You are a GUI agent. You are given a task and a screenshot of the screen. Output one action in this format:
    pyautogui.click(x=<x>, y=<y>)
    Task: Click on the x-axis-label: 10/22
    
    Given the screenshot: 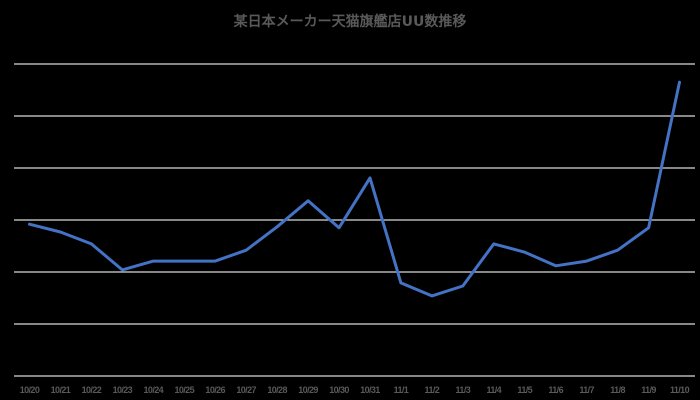 What is the action you would take?
    pyautogui.click(x=91, y=390)
    